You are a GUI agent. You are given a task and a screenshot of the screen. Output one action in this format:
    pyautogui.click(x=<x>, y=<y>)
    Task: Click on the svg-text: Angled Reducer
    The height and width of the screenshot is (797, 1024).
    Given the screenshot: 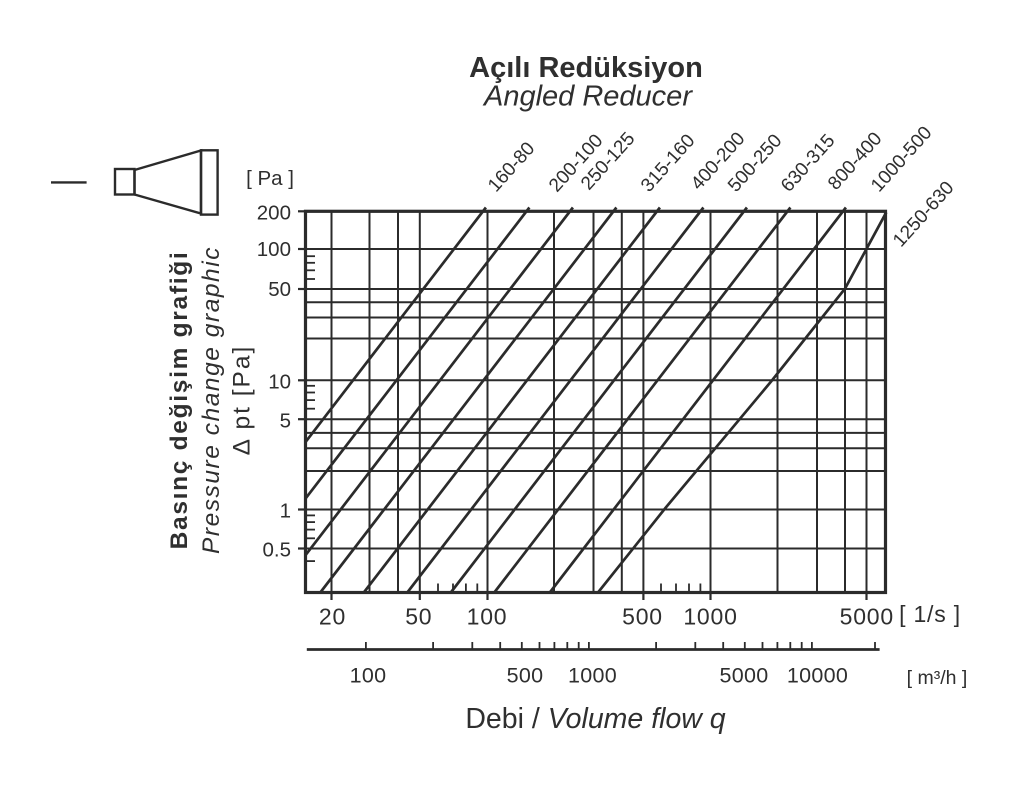 What is the action you would take?
    pyautogui.click(x=587, y=97)
    